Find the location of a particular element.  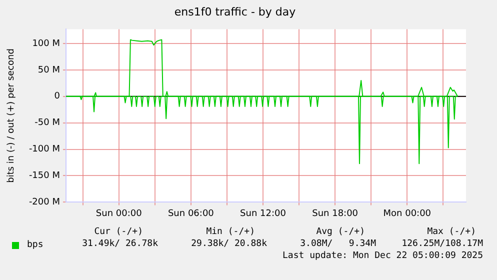

y-axis-title: bits in (-) / out (+) per second is located at coordinates (11, 115).